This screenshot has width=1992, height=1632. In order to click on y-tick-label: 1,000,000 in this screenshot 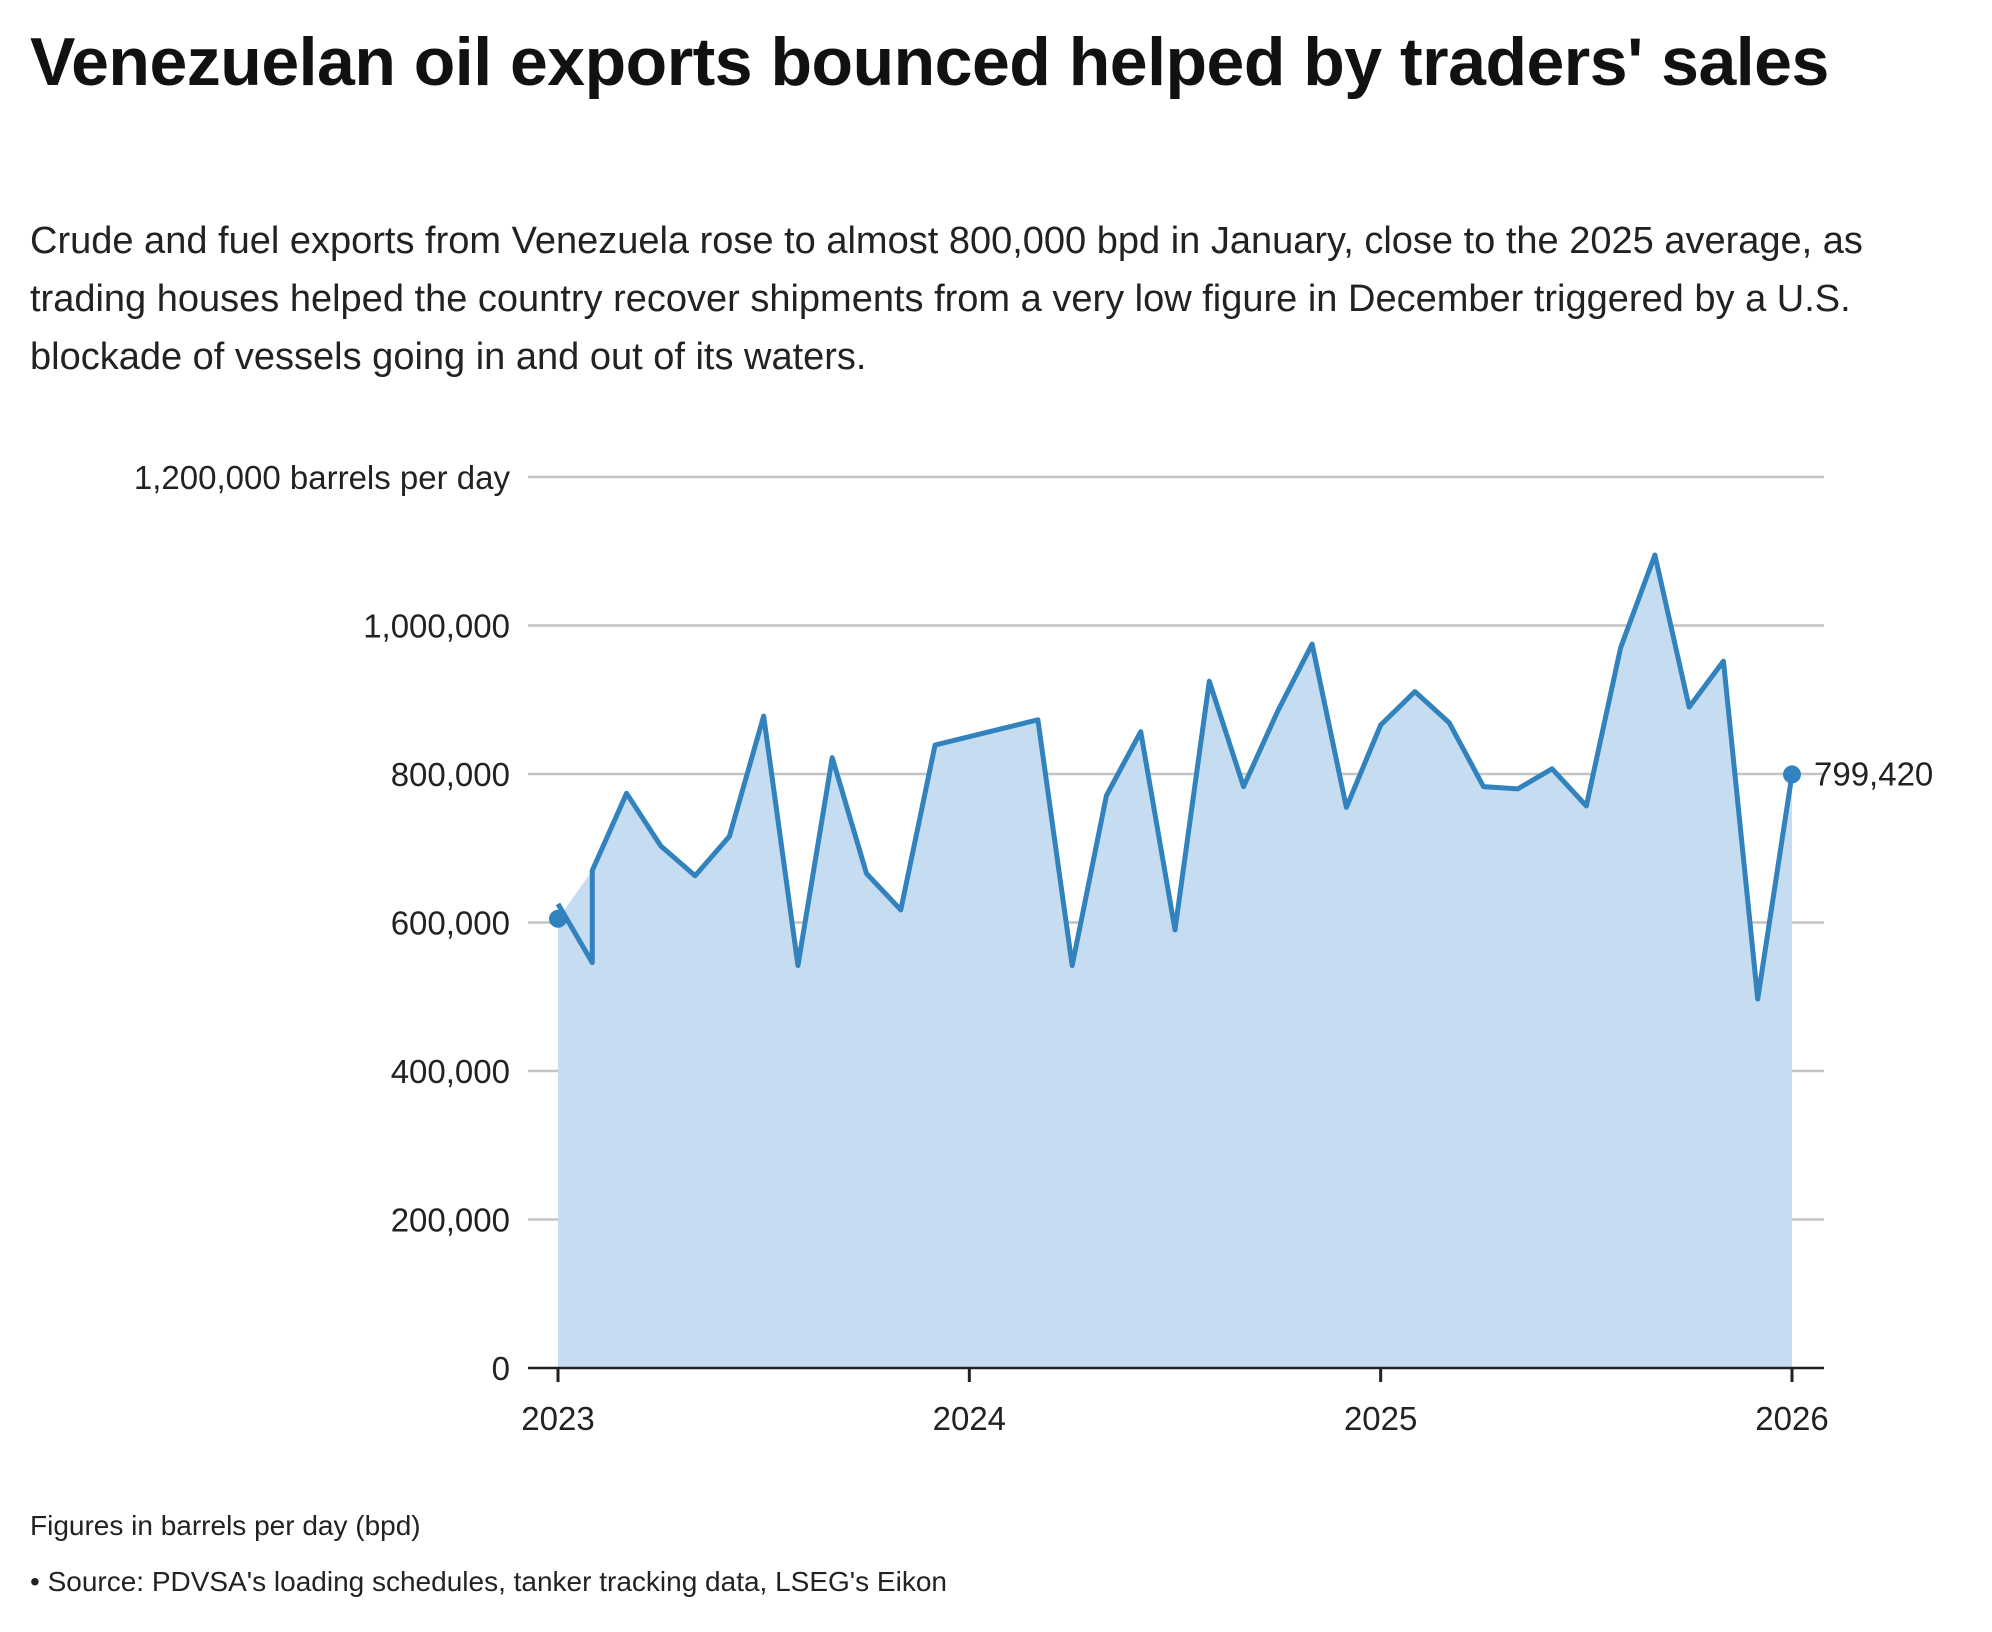, I will do `click(436, 626)`.